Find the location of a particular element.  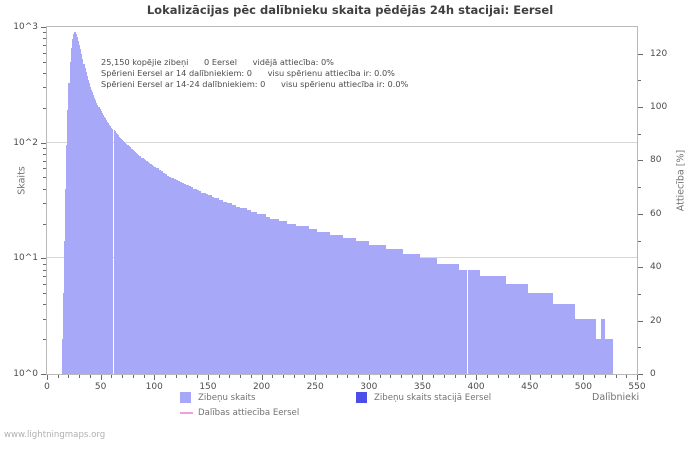

y-axis-right-tick-label: 80 is located at coordinates (656, 160).